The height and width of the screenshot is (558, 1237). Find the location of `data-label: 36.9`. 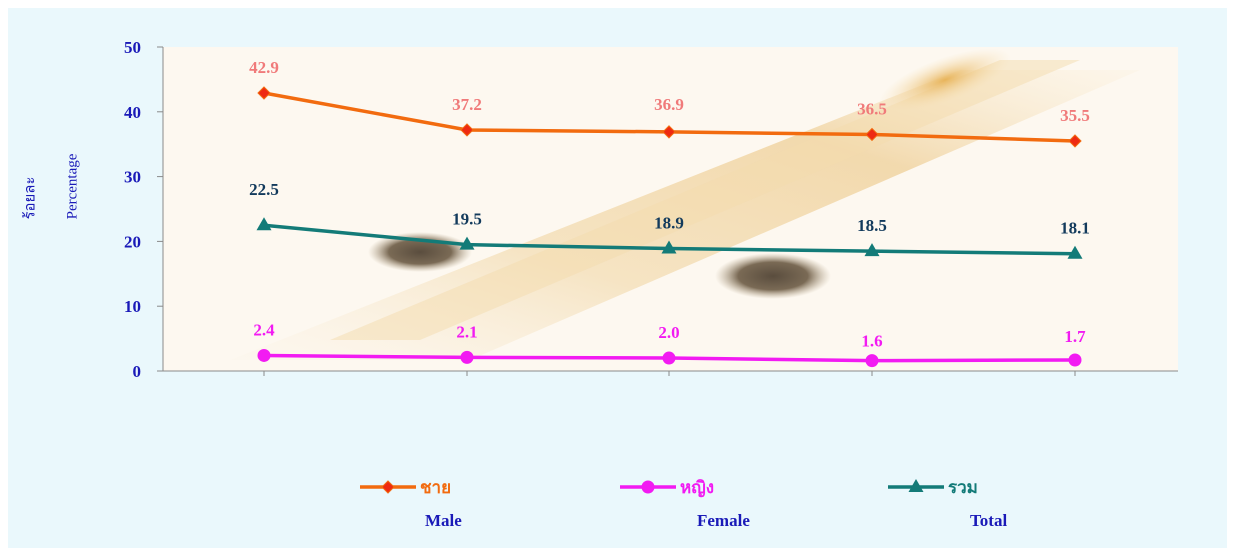

data-label: 36.9 is located at coordinates (669, 104).